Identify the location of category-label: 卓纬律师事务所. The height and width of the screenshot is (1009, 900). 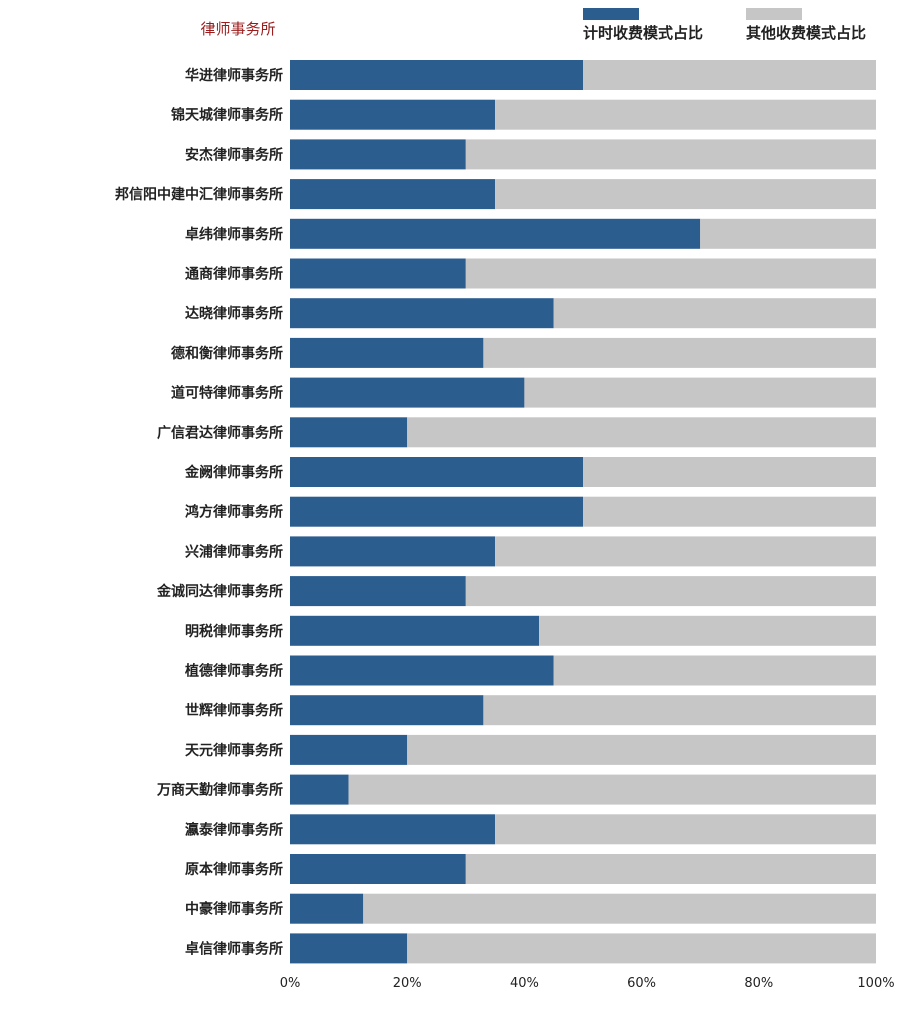
(234, 234).